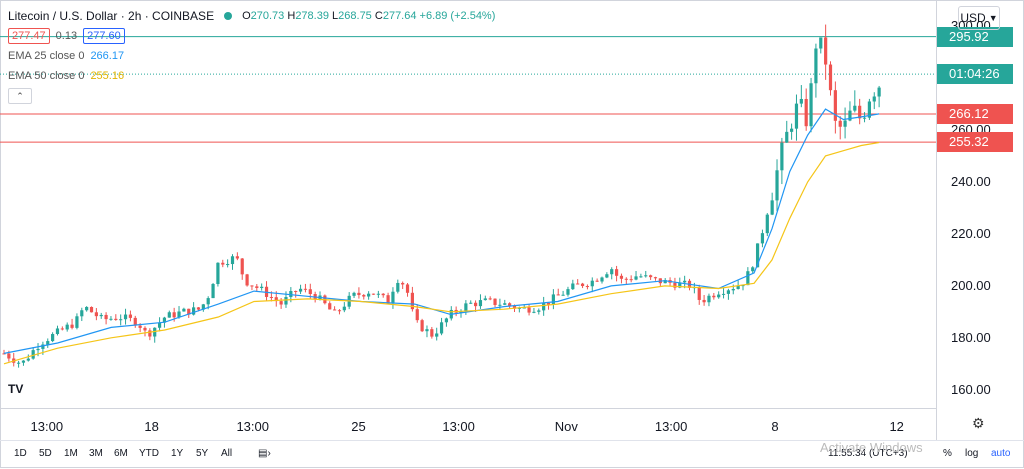 The width and height of the screenshot is (1024, 469). Describe the element at coordinates (978, 423) in the screenshot. I see `settings-gear-icon: ⚙` at that location.